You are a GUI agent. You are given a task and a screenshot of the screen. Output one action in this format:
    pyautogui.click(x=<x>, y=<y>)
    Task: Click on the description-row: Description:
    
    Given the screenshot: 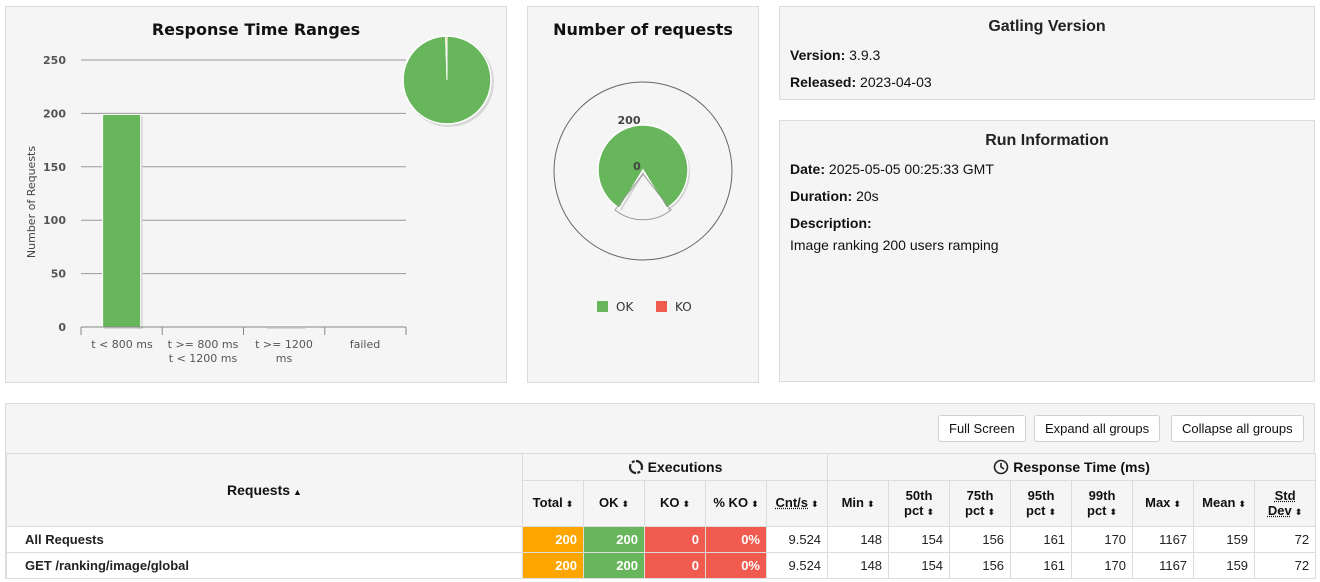 What is the action you would take?
    pyautogui.click(x=831, y=223)
    